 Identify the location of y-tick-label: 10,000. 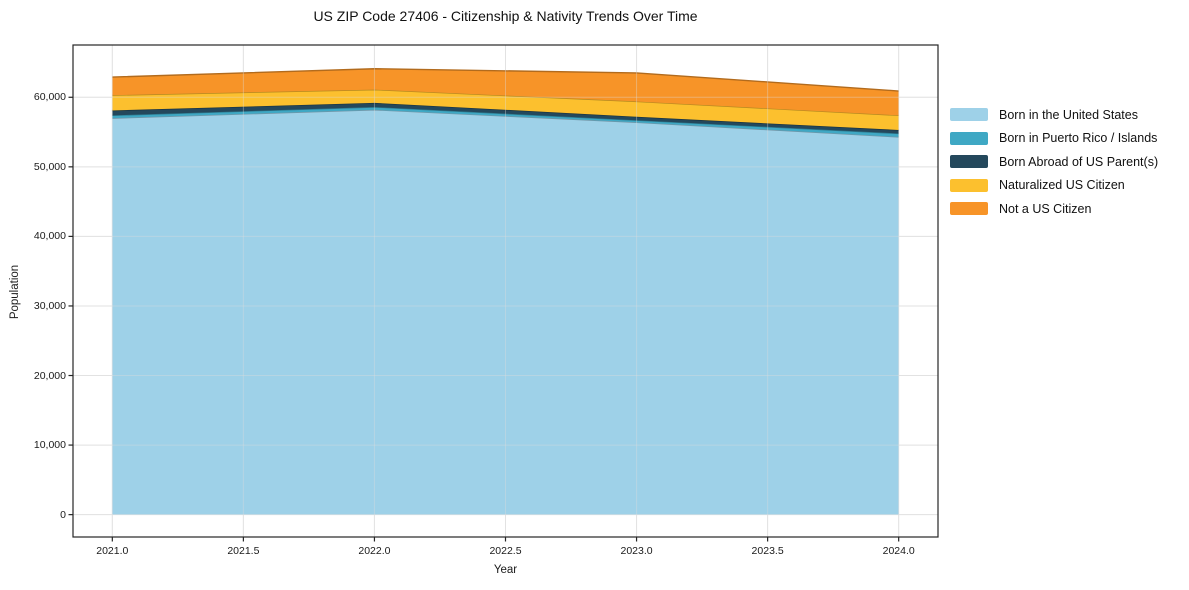
(49, 445).